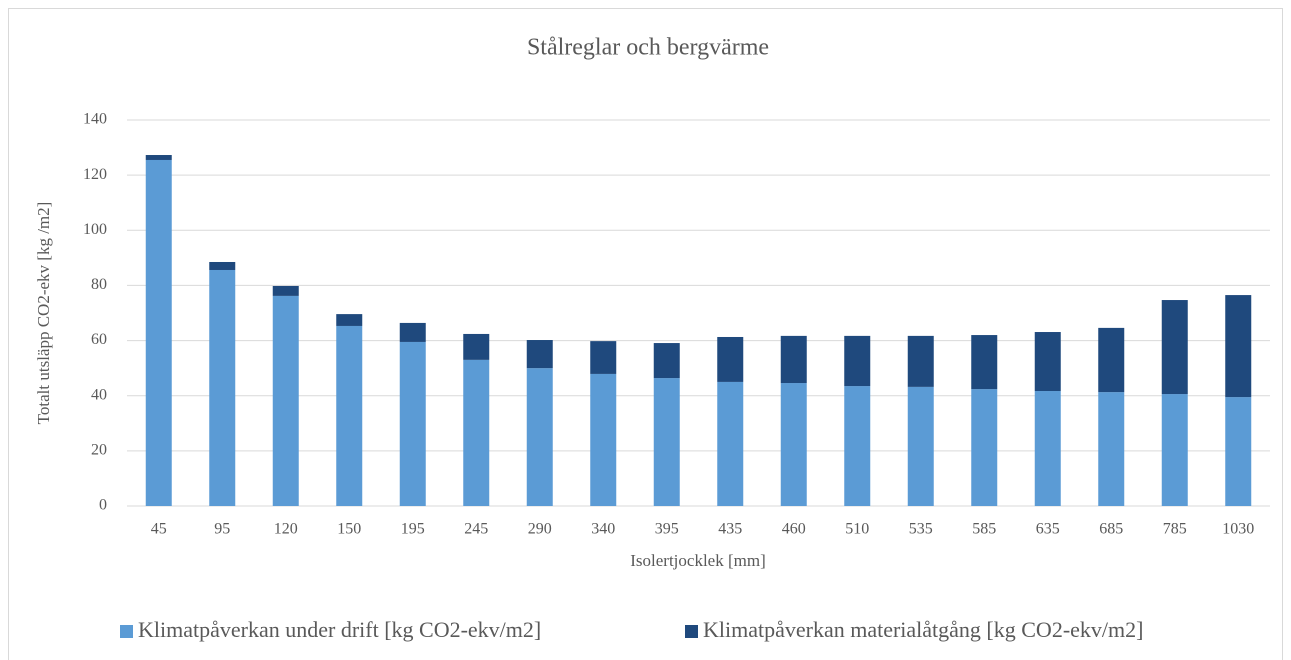  Describe the element at coordinates (99, 284) in the screenshot. I see `y-tick-label: 80` at that location.